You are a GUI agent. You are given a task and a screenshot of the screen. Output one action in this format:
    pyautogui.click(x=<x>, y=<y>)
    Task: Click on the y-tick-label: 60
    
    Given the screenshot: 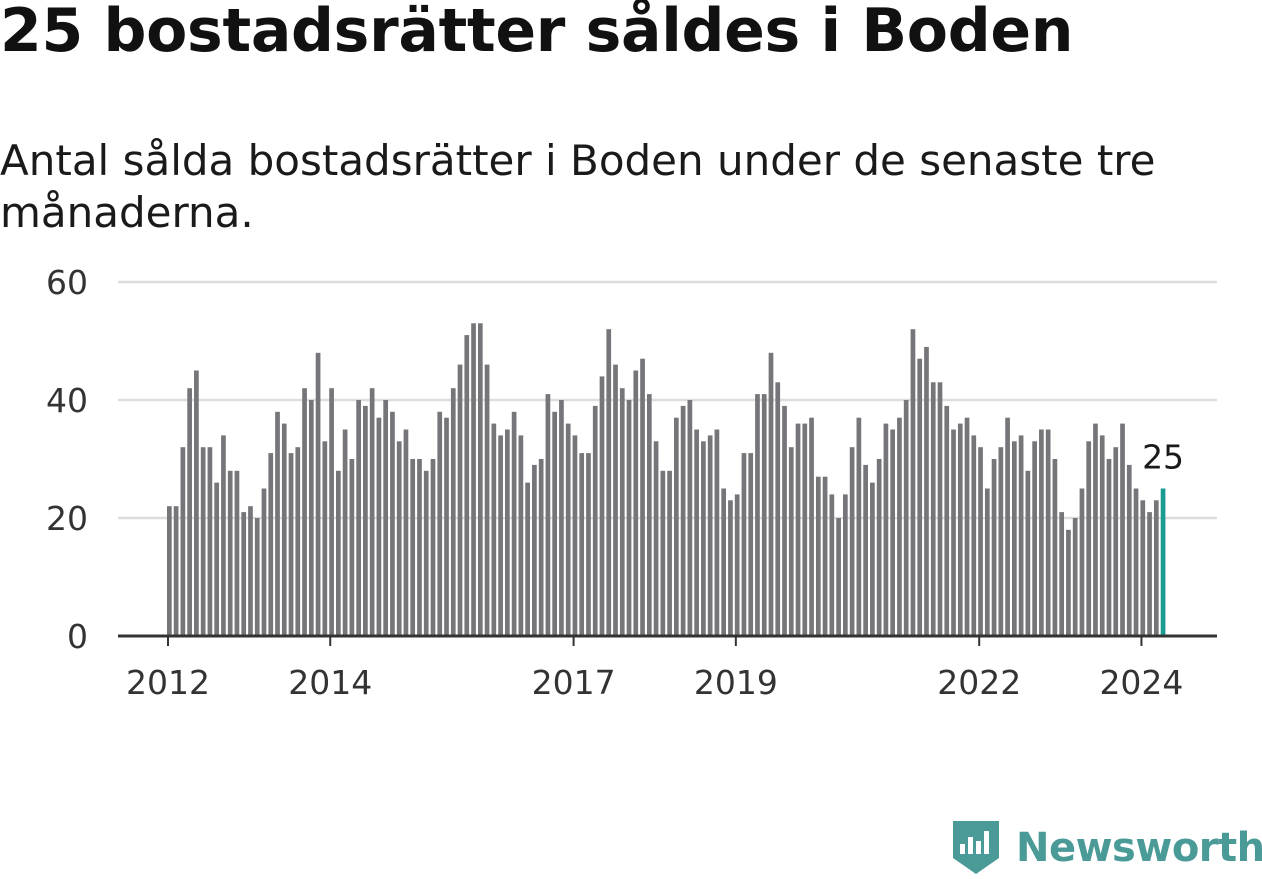 What is the action you would take?
    pyautogui.click(x=67, y=282)
    